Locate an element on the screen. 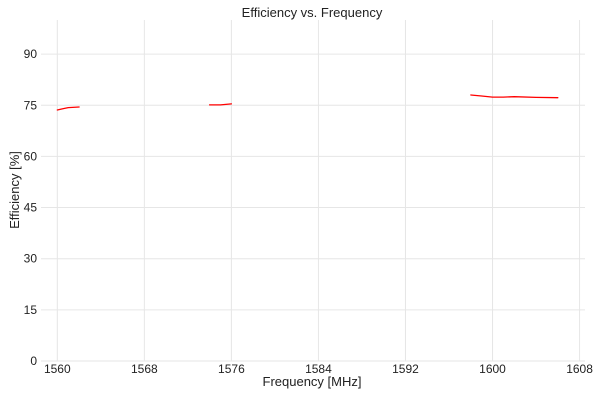 Image resolution: width=600 pixels, height=394 pixels. y-tick-label-1: 15 is located at coordinates (31, 310).